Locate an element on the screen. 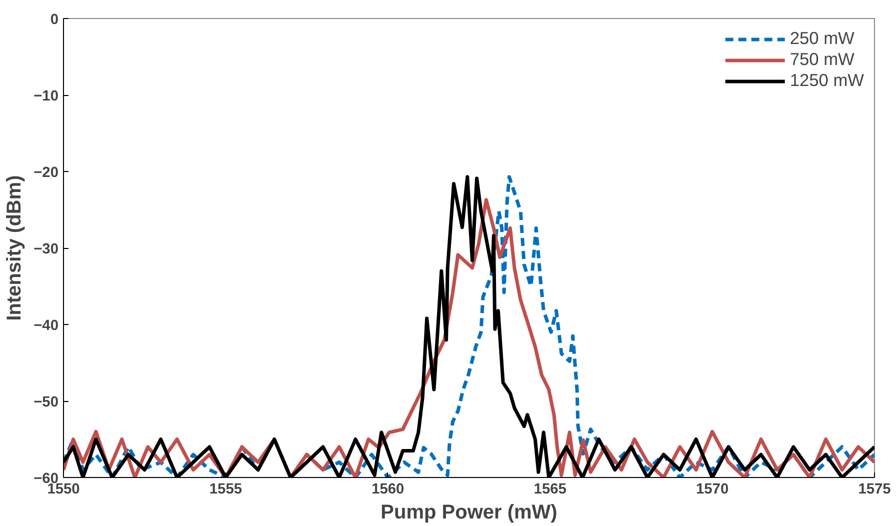 This screenshot has width=896, height=526. y-tick-label: −50 is located at coordinates (46, 402).